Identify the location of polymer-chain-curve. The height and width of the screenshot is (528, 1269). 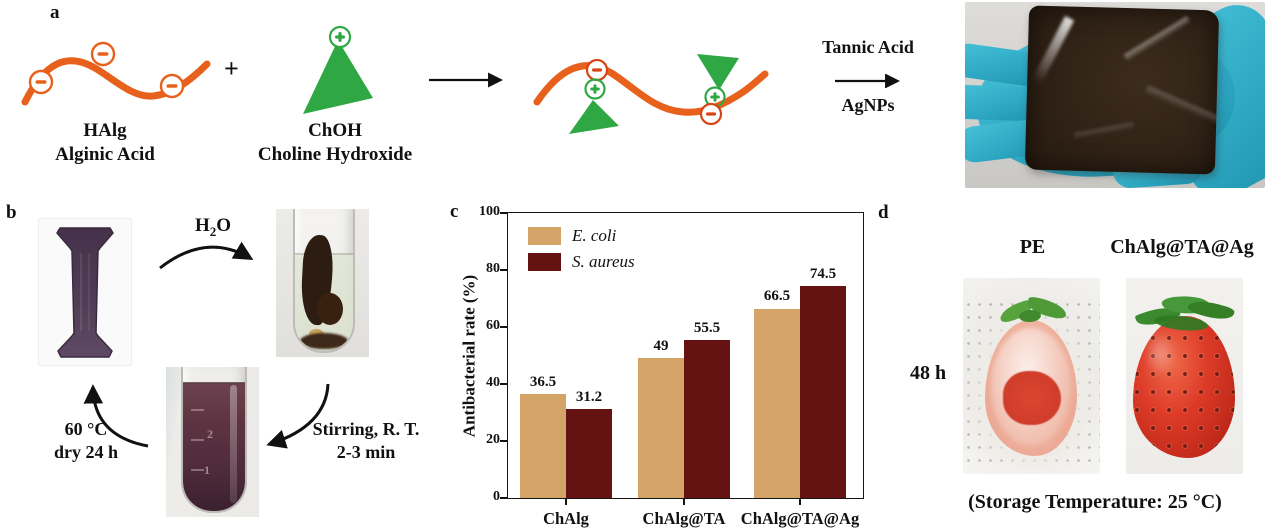
(651, 89).